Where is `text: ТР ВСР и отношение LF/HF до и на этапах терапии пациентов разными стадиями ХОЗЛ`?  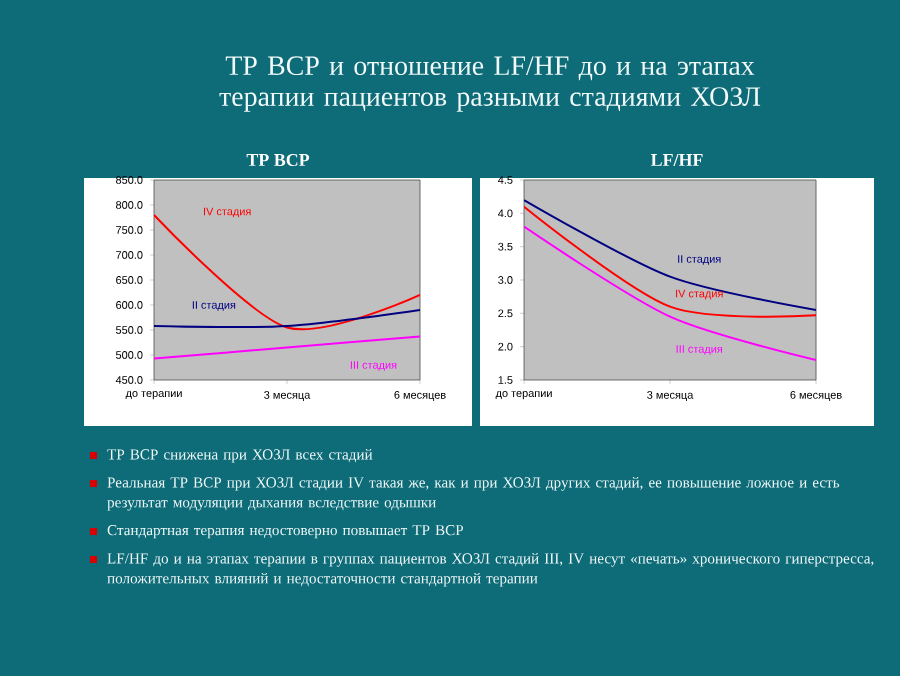
text: ТР ВСР и отношение LF/HF до и на этапах терапии пациентов разными стадиями ХОЗЛ is located at coordinates (490, 84).